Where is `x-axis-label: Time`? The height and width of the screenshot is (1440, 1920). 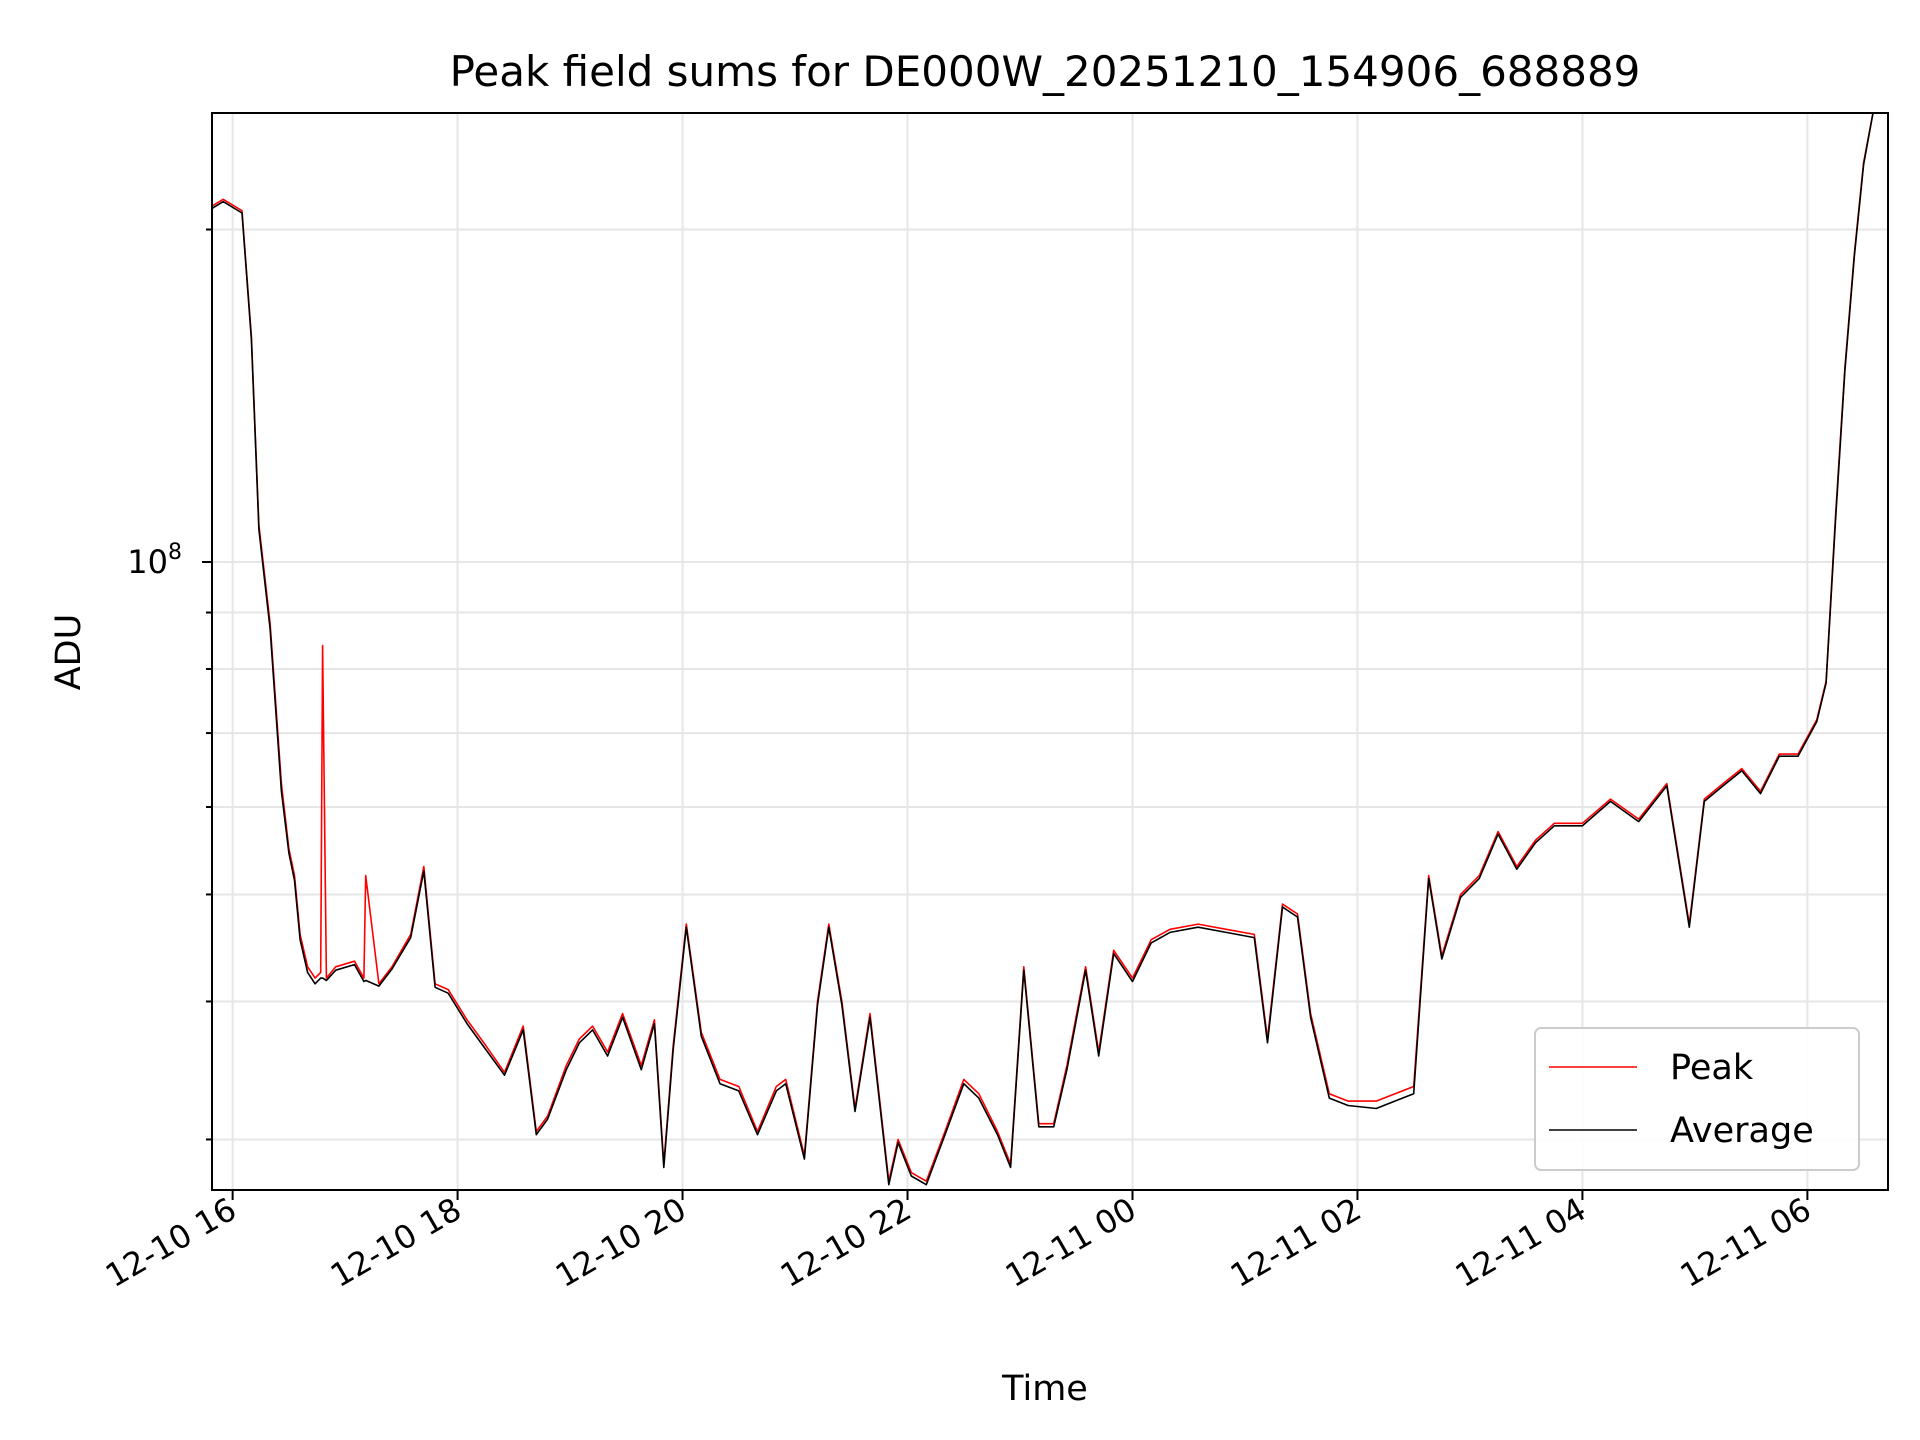 x-axis-label: Time is located at coordinates (1044, 1389).